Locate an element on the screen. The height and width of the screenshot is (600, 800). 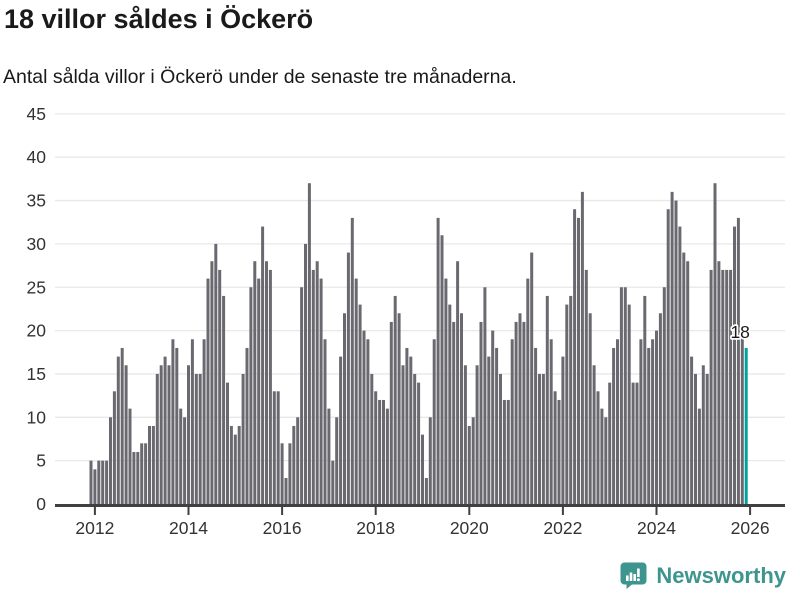
x-axis-label: 2014 is located at coordinates (188, 528).